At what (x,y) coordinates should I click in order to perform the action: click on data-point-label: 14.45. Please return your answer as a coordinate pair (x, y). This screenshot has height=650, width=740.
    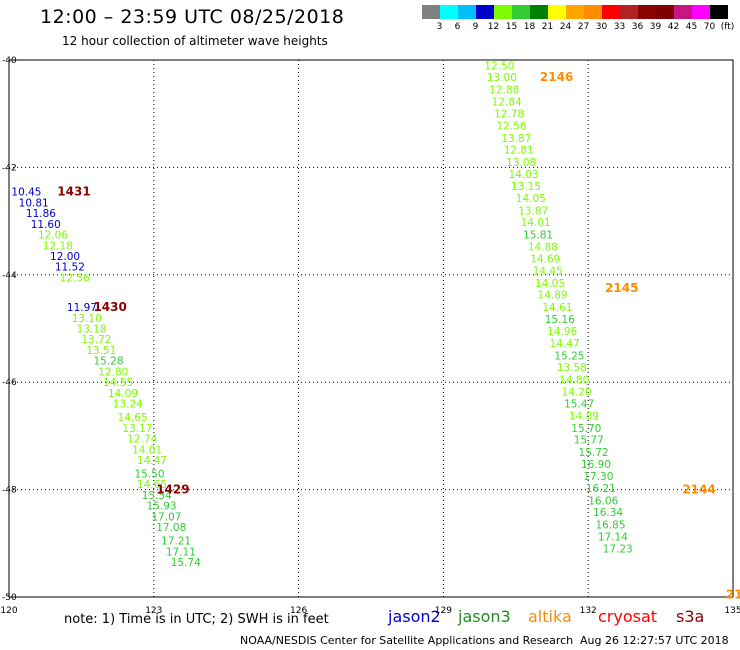
    Looking at the image, I should click on (548, 272).